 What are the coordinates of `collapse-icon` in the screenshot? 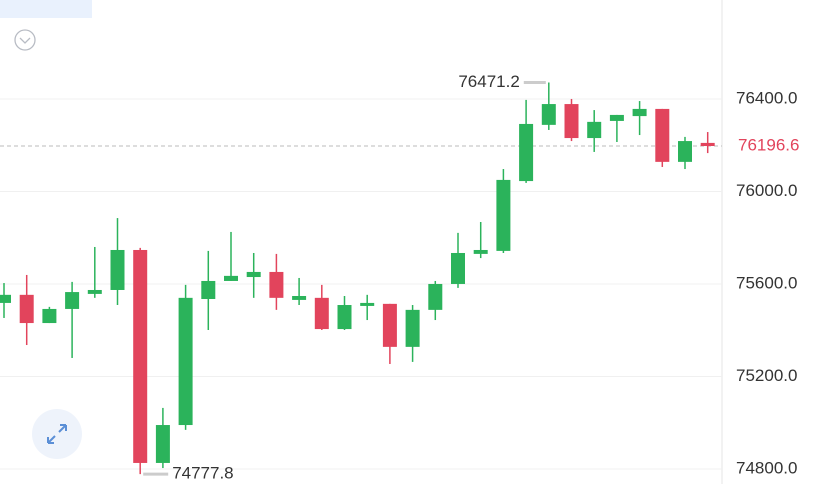 It's located at (25, 40).